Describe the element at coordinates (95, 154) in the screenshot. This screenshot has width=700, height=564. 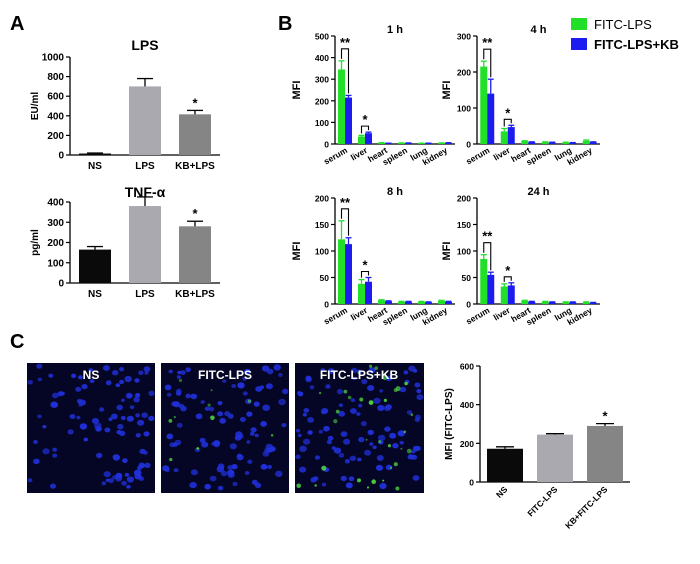
I see `a-lps-bar` at that location.